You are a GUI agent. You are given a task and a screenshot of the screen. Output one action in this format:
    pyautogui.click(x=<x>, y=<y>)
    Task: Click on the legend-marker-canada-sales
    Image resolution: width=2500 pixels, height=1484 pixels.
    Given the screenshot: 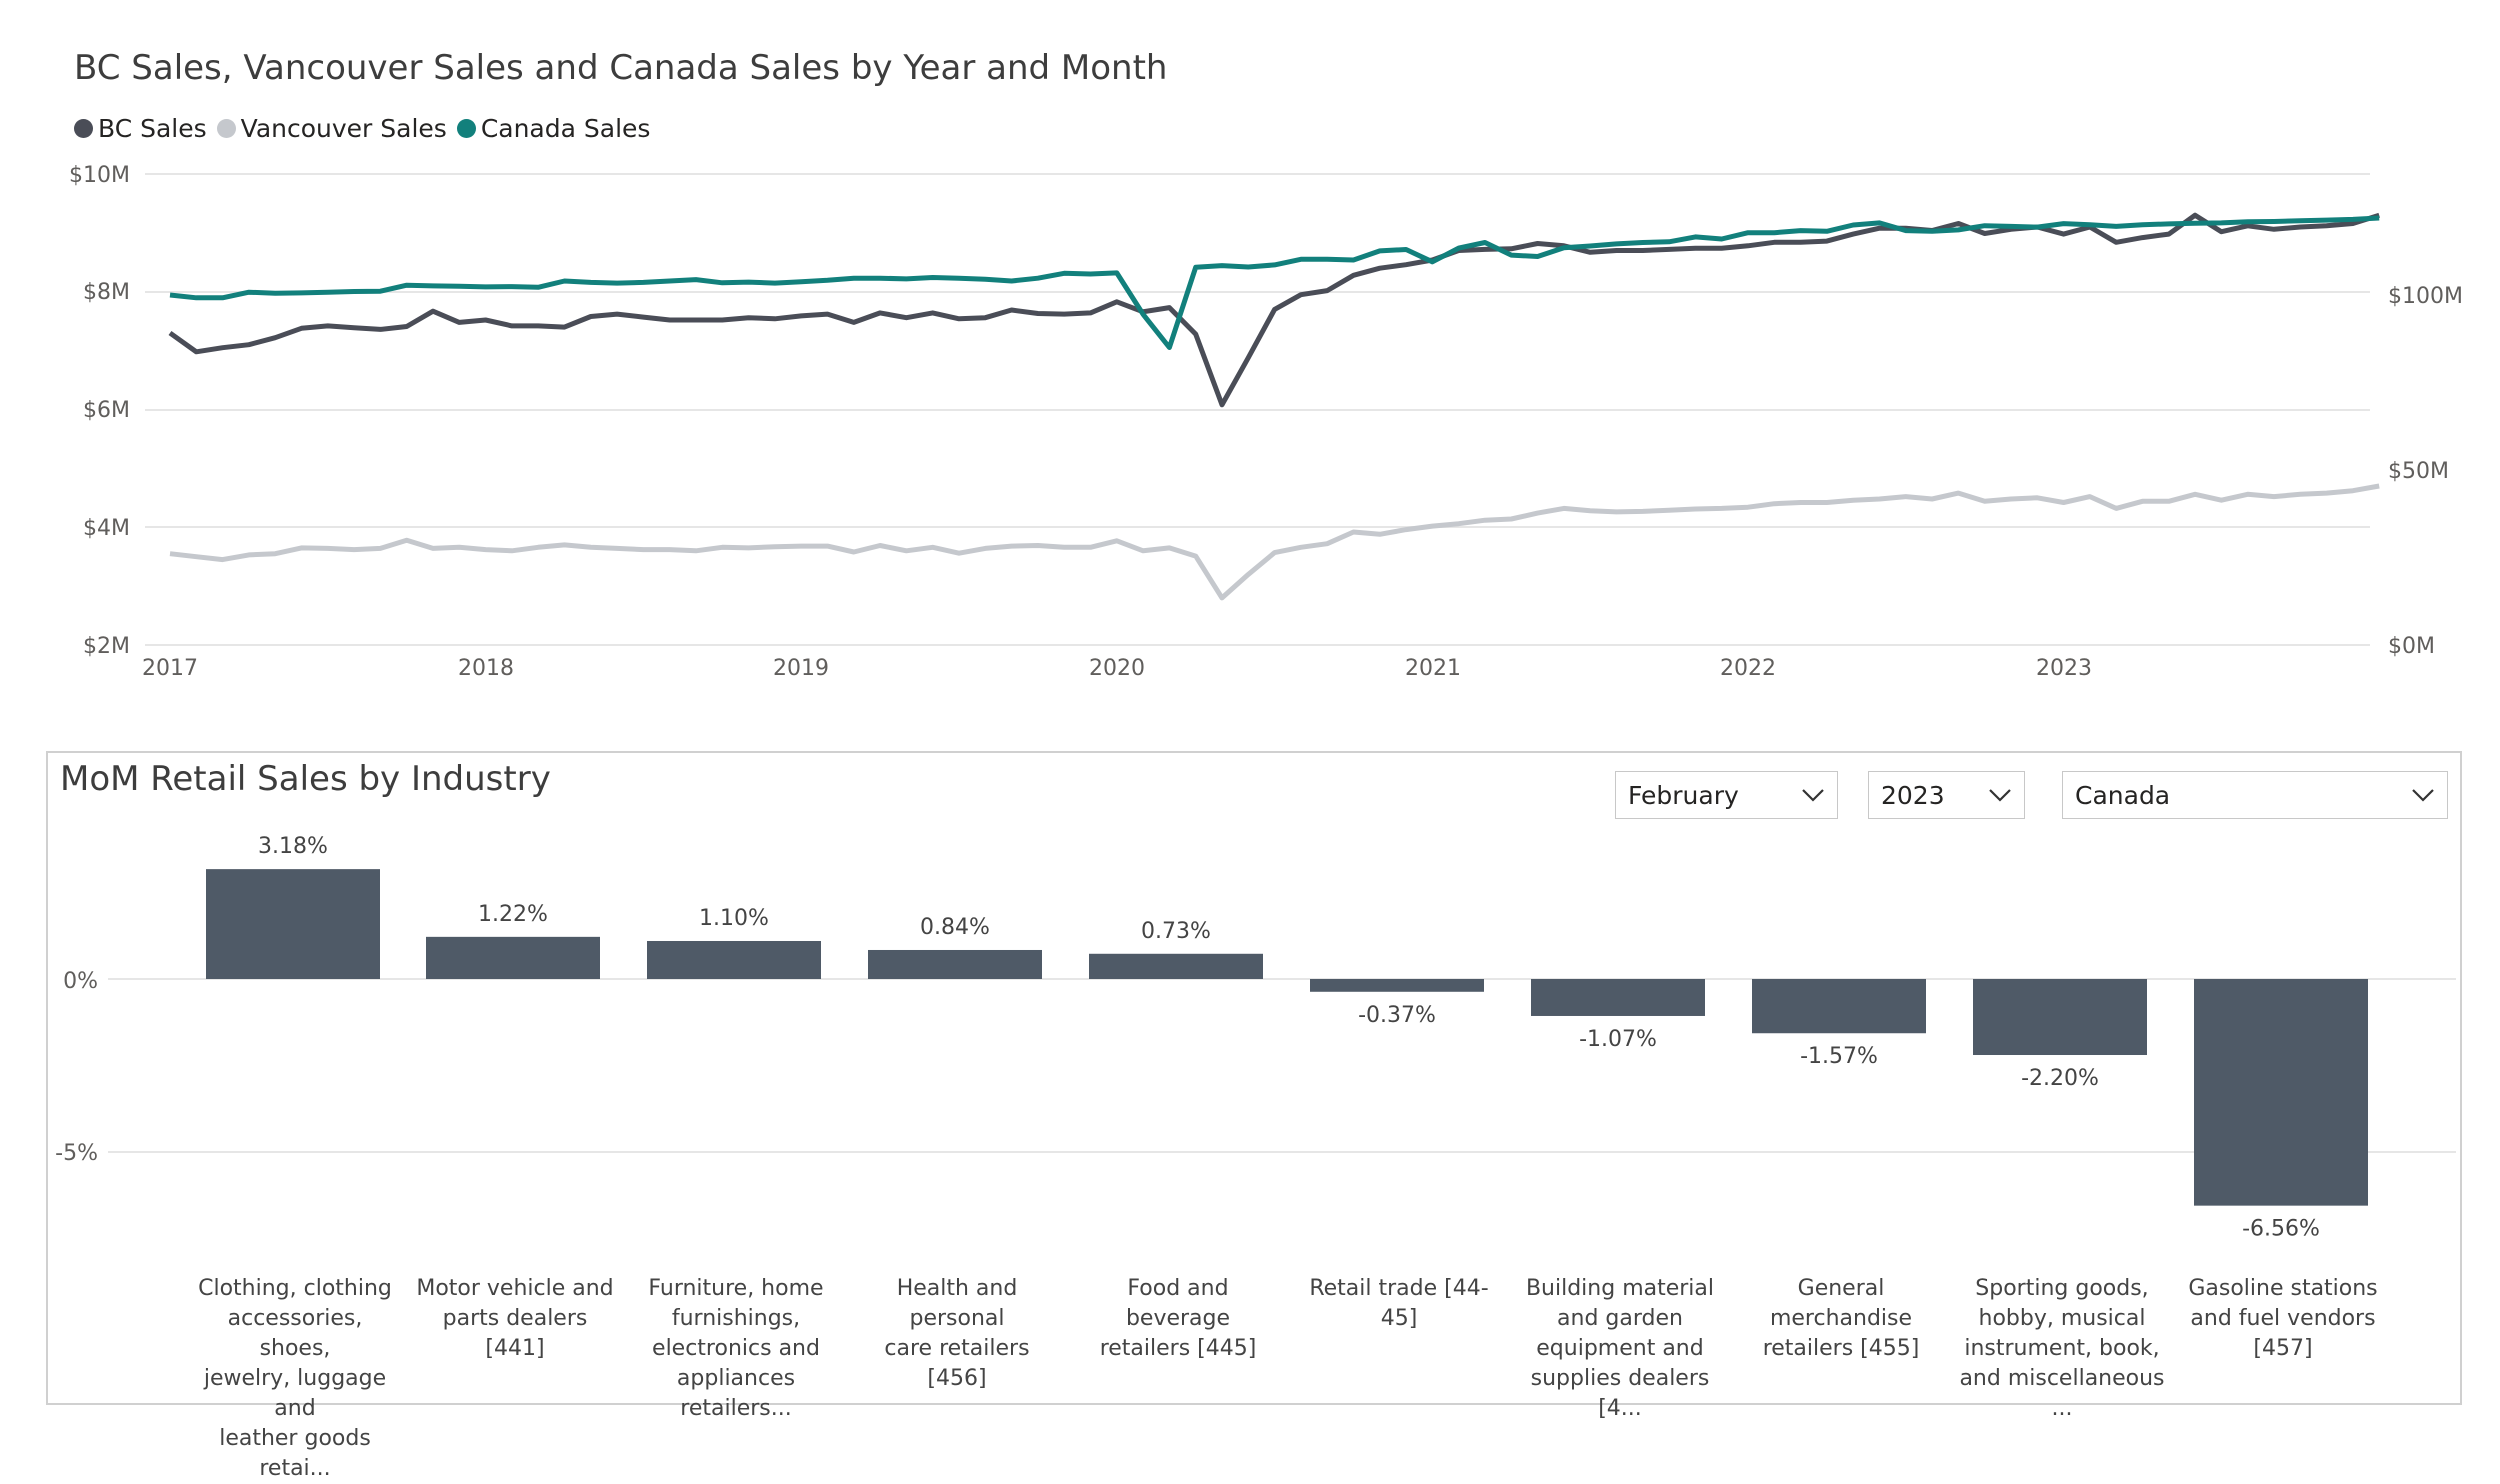 What is the action you would take?
    pyautogui.click(x=466, y=128)
    